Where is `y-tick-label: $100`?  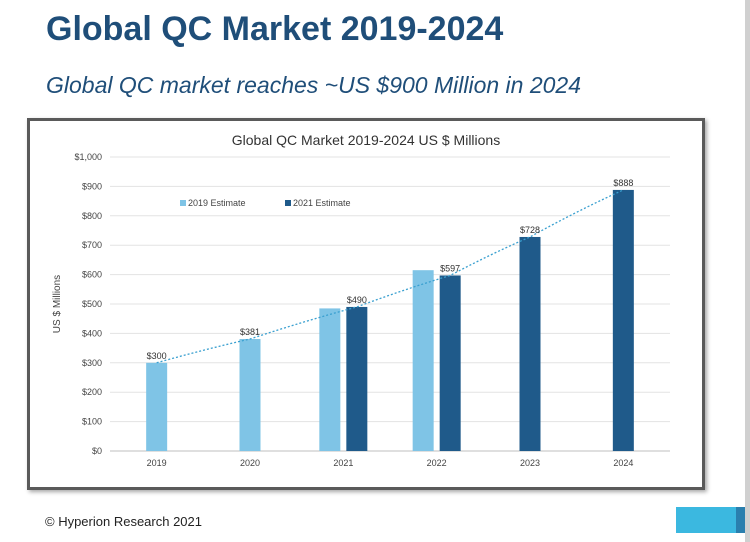
y-tick-label: $100 is located at coordinates (92, 422).